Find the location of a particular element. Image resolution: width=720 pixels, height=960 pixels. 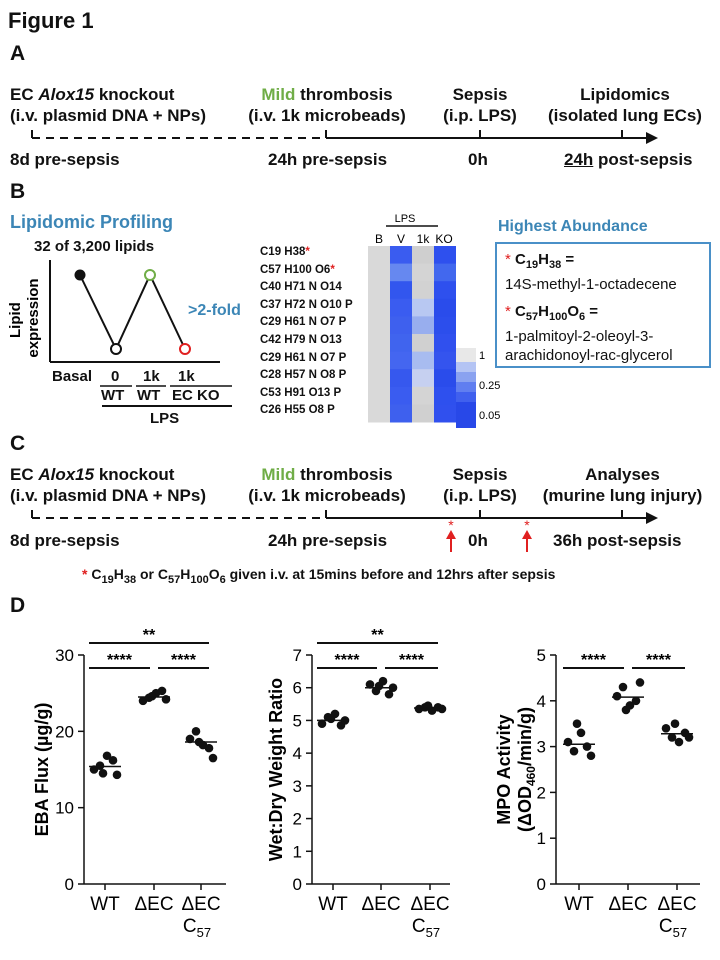

y-tick-label: 2 is located at coordinates (541, 792).